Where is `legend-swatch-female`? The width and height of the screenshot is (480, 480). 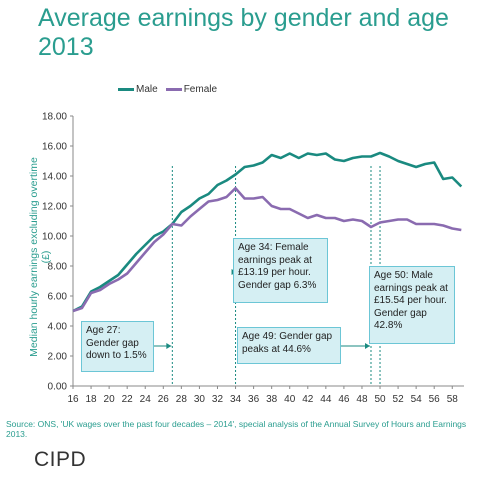
legend-swatch-female is located at coordinates (173, 89).